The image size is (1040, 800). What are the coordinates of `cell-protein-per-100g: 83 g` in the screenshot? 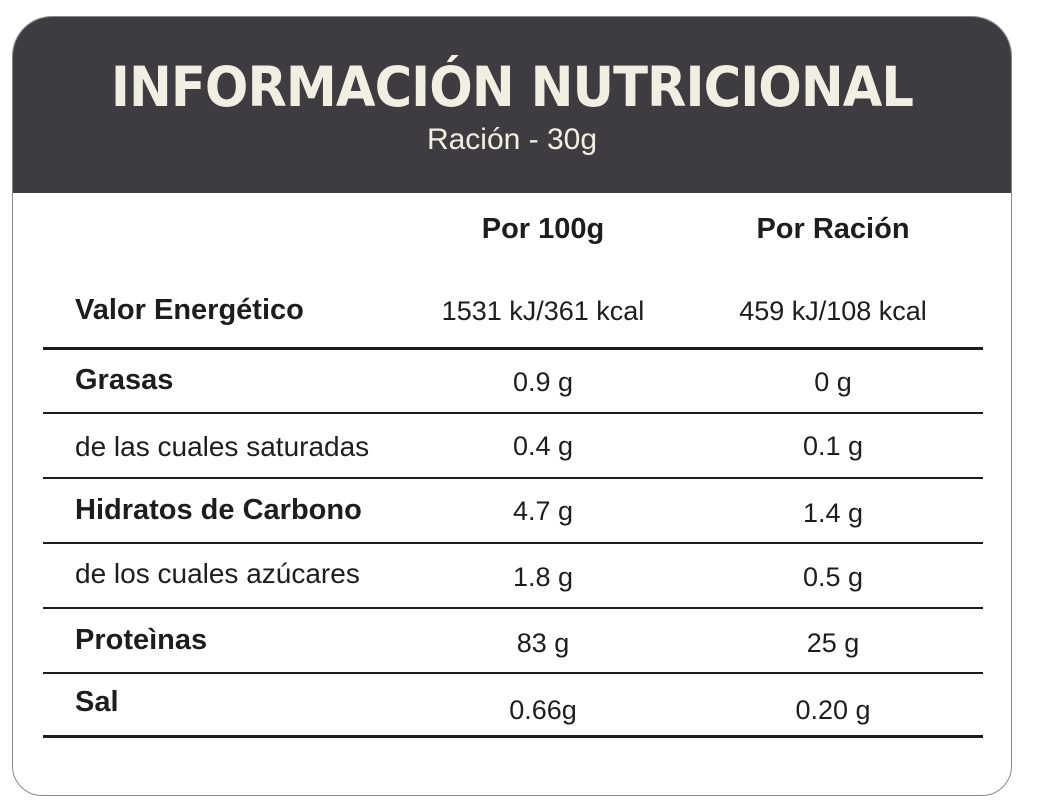 It's located at (543, 643).